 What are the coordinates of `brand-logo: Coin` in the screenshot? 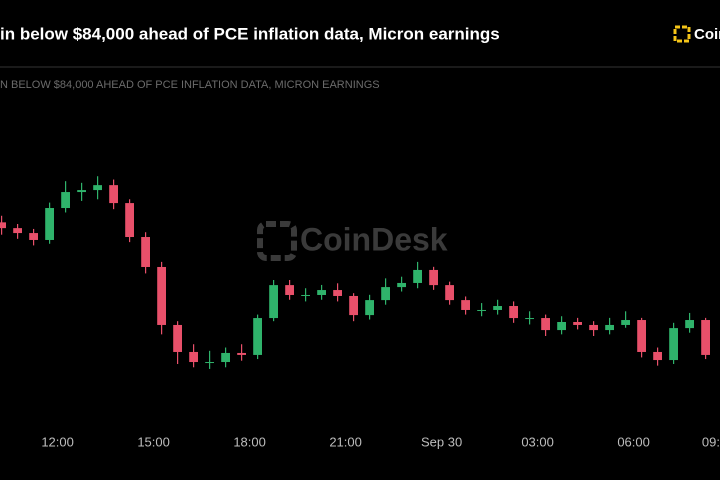 It's located at (696, 34).